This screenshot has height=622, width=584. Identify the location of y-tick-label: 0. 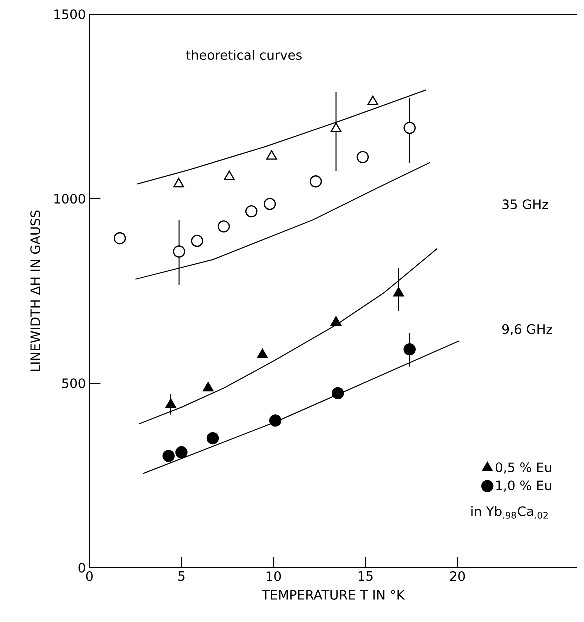
(82, 568).